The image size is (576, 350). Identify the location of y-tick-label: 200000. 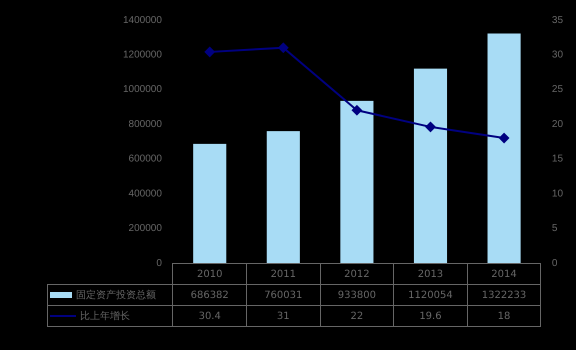
(145, 228).